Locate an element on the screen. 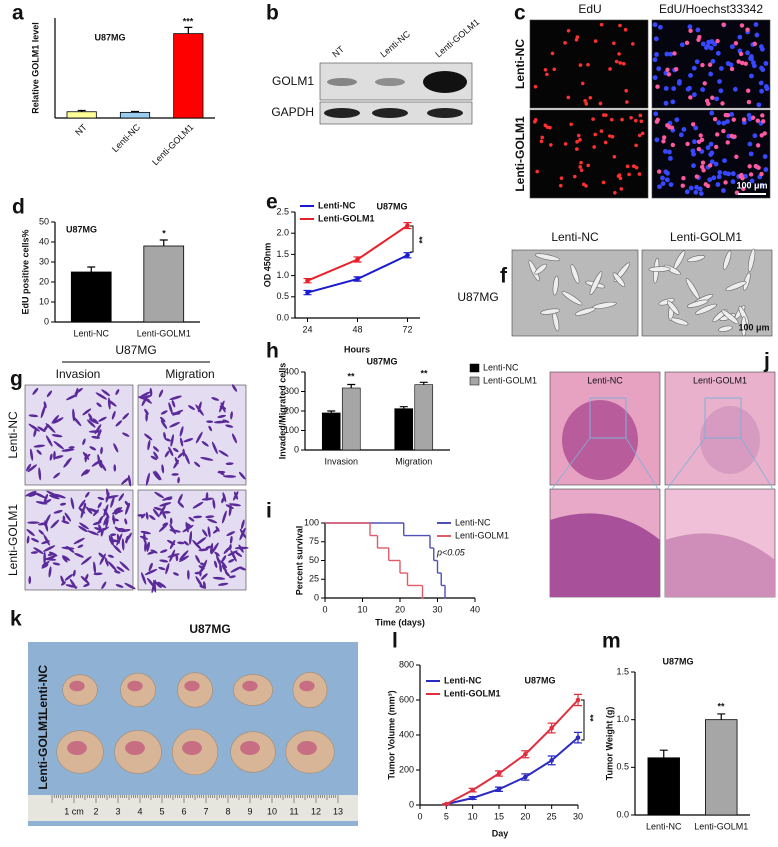 The height and width of the screenshot is (847, 778). y-tick-label: 50 is located at coordinates (314, 560).